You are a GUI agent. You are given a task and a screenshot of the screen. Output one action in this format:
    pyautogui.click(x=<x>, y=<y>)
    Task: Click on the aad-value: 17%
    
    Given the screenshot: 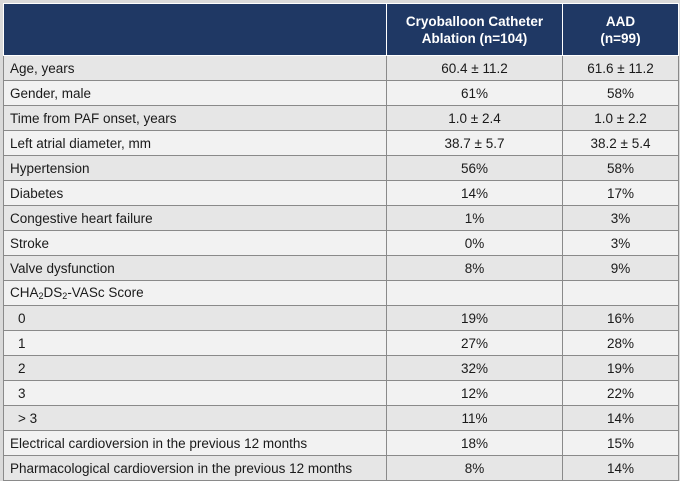 What is the action you would take?
    pyautogui.click(x=620, y=193)
    